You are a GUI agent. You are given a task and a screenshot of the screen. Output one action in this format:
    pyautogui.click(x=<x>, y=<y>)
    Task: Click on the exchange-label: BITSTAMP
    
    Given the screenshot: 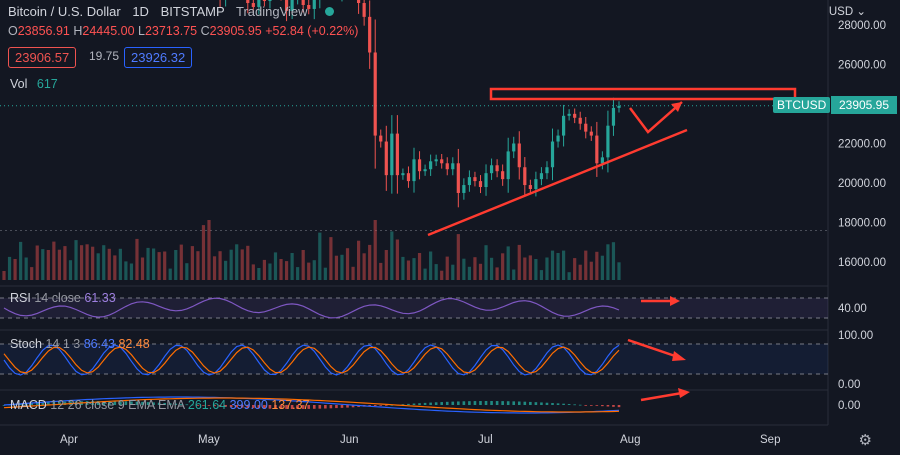 What is the action you would take?
    pyautogui.click(x=192, y=11)
    